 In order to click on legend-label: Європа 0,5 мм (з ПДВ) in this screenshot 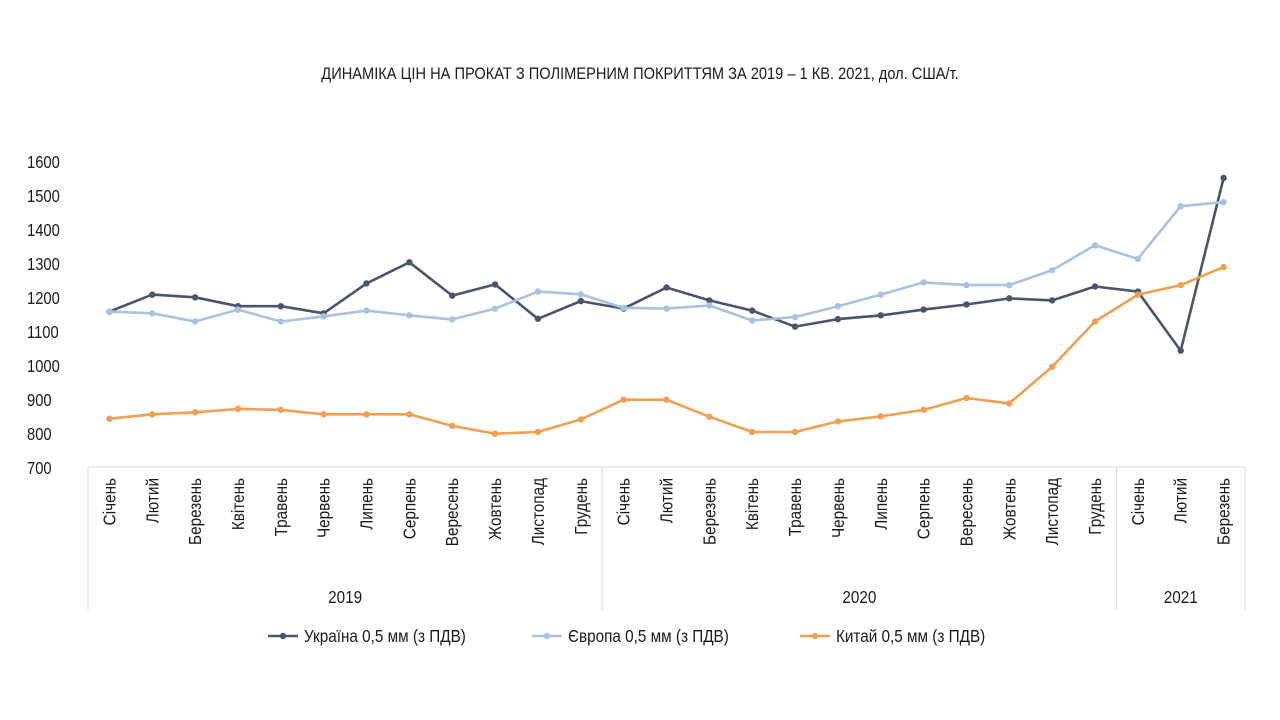, I will do `click(648, 636)`.